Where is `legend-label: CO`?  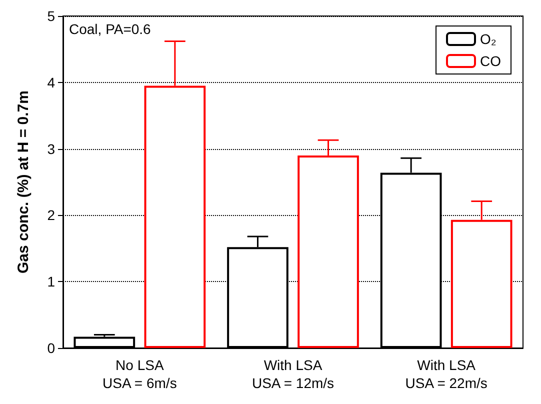
legend-label: CO is located at coordinates (491, 61).